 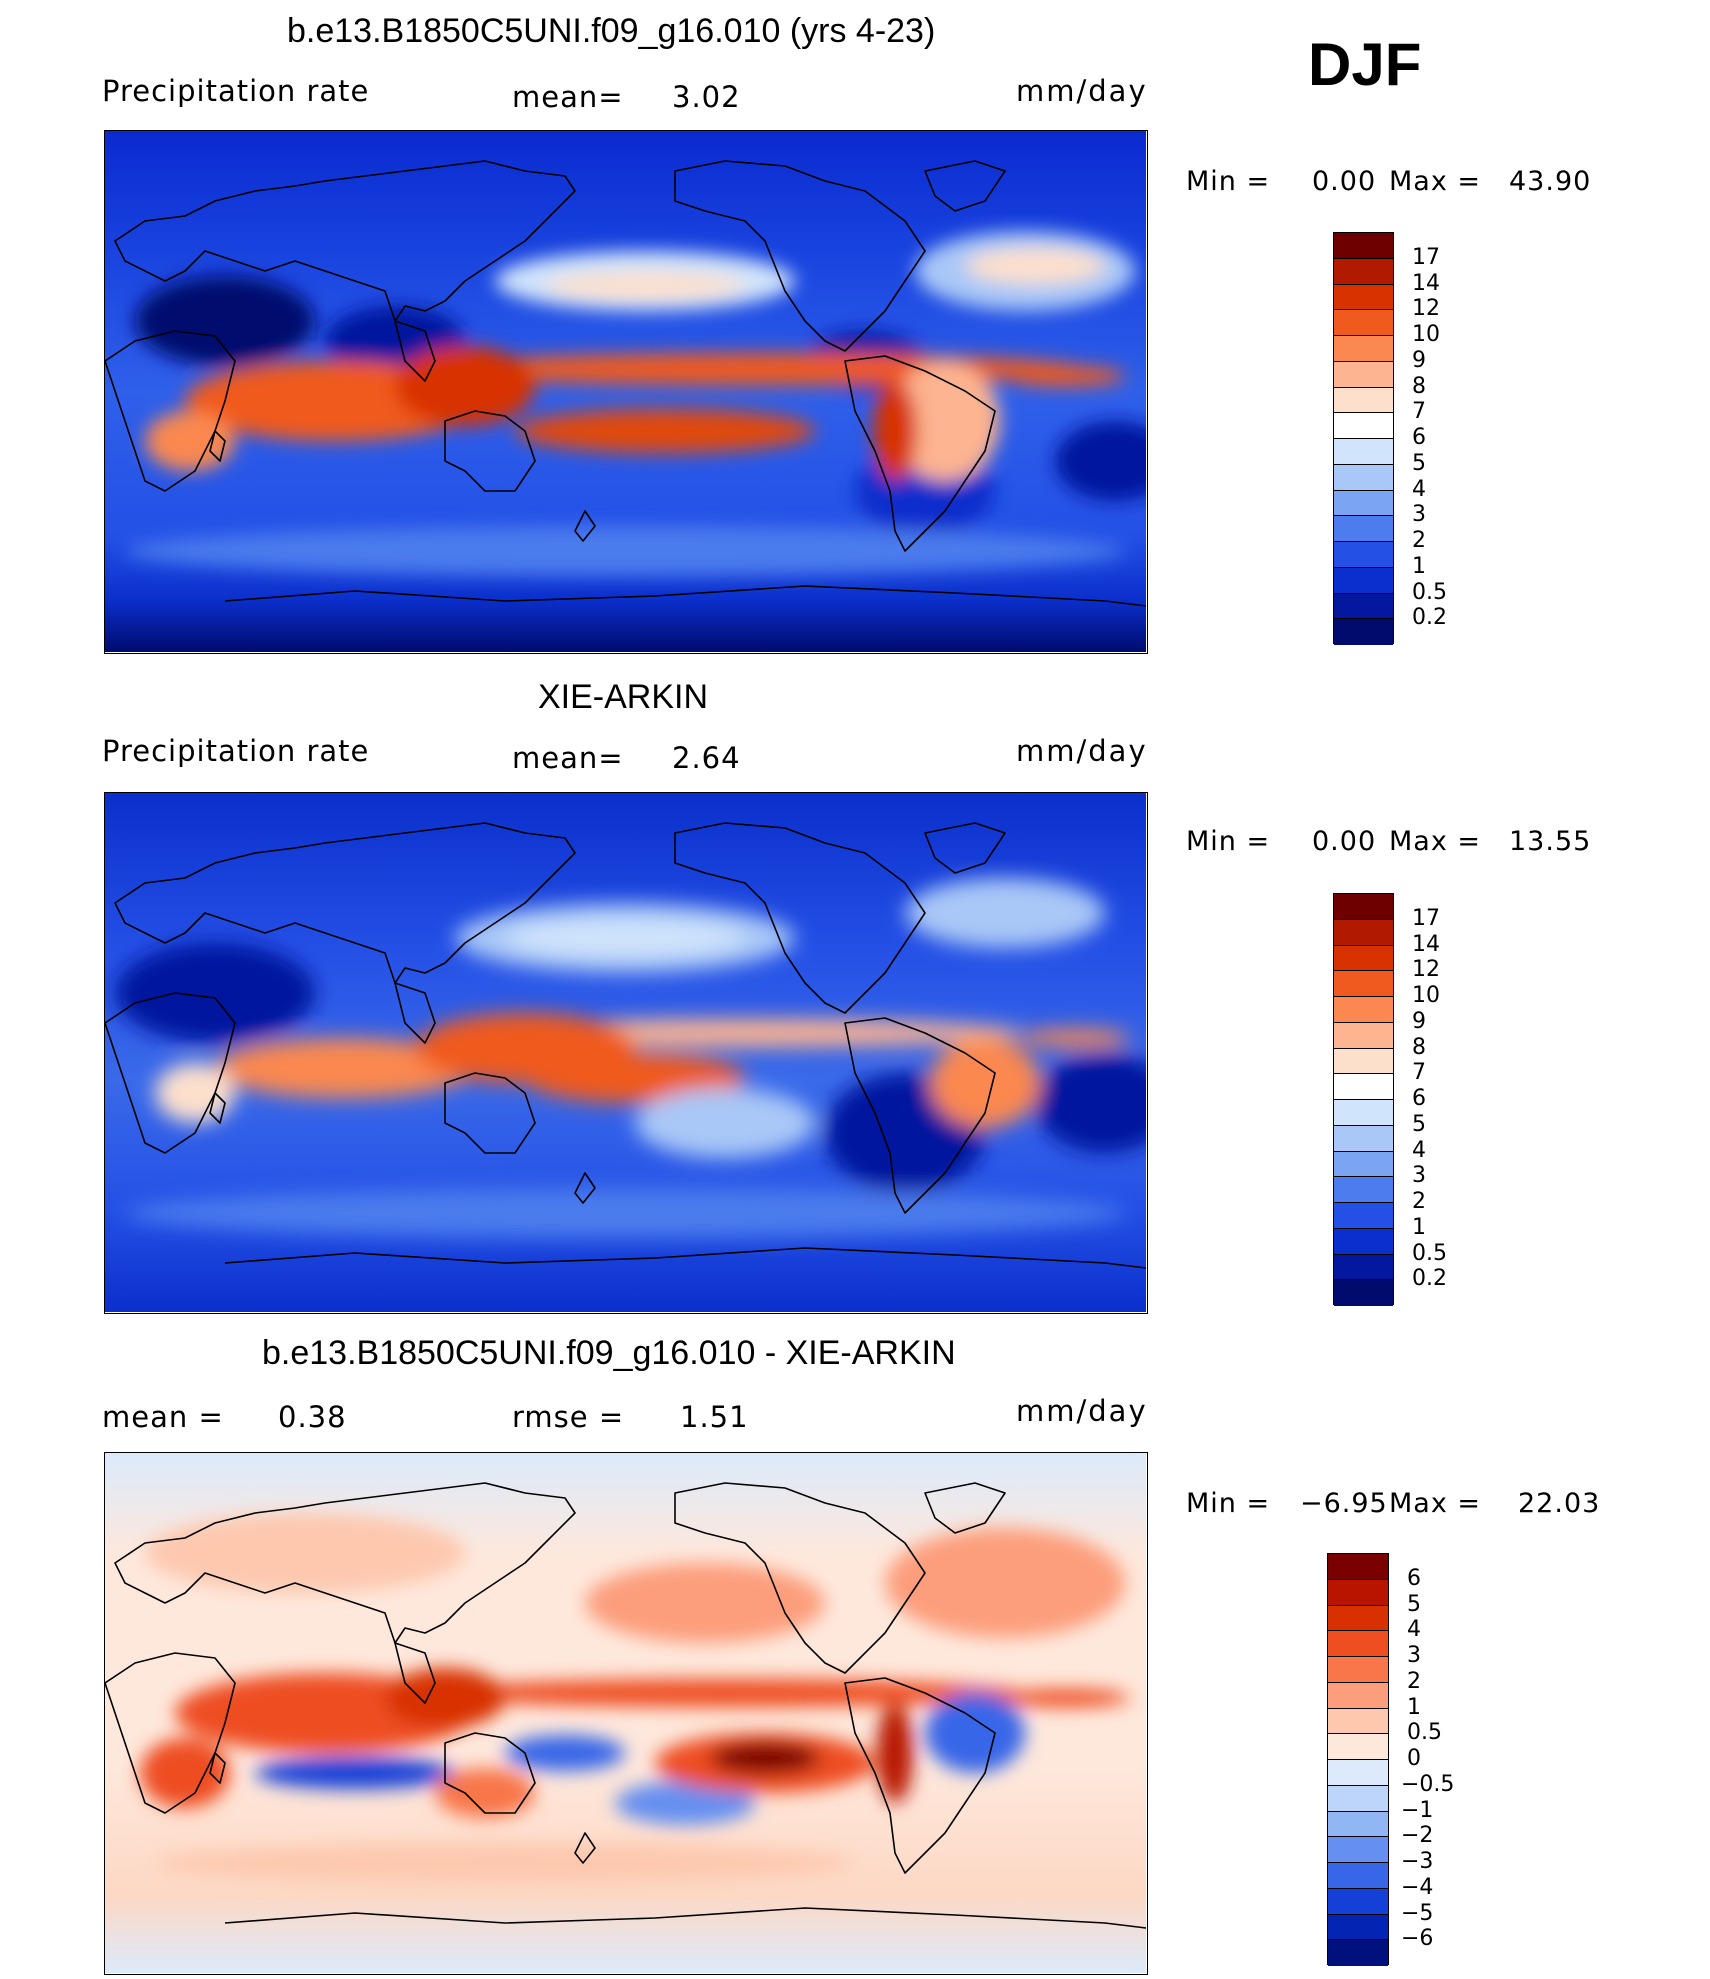 What do you see at coordinates (1228, 181) in the screenshot?
I see `panel1-min-label: Min =` at bounding box center [1228, 181].